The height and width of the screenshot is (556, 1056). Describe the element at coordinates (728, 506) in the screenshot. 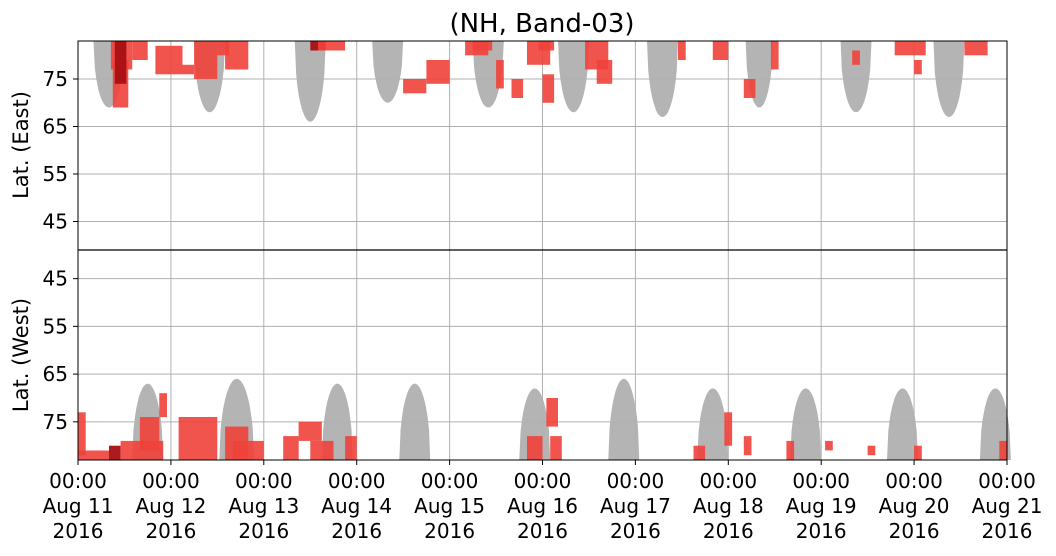

I see `x-tick-label: Aug 18` at that location.